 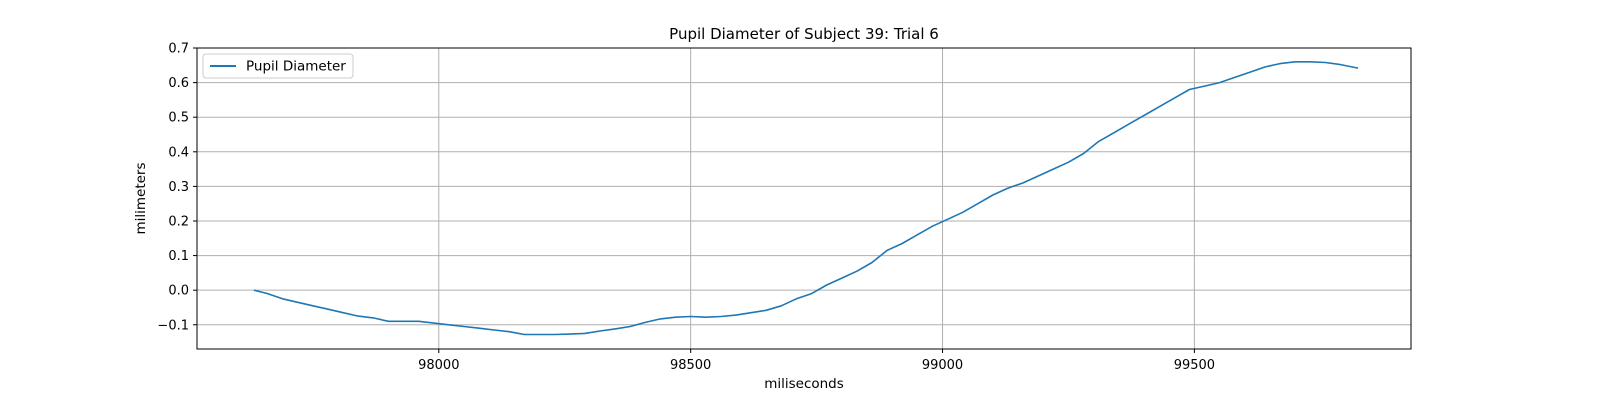 I want to click on y-tick-label: 0.4, so click(x=178, y=152).